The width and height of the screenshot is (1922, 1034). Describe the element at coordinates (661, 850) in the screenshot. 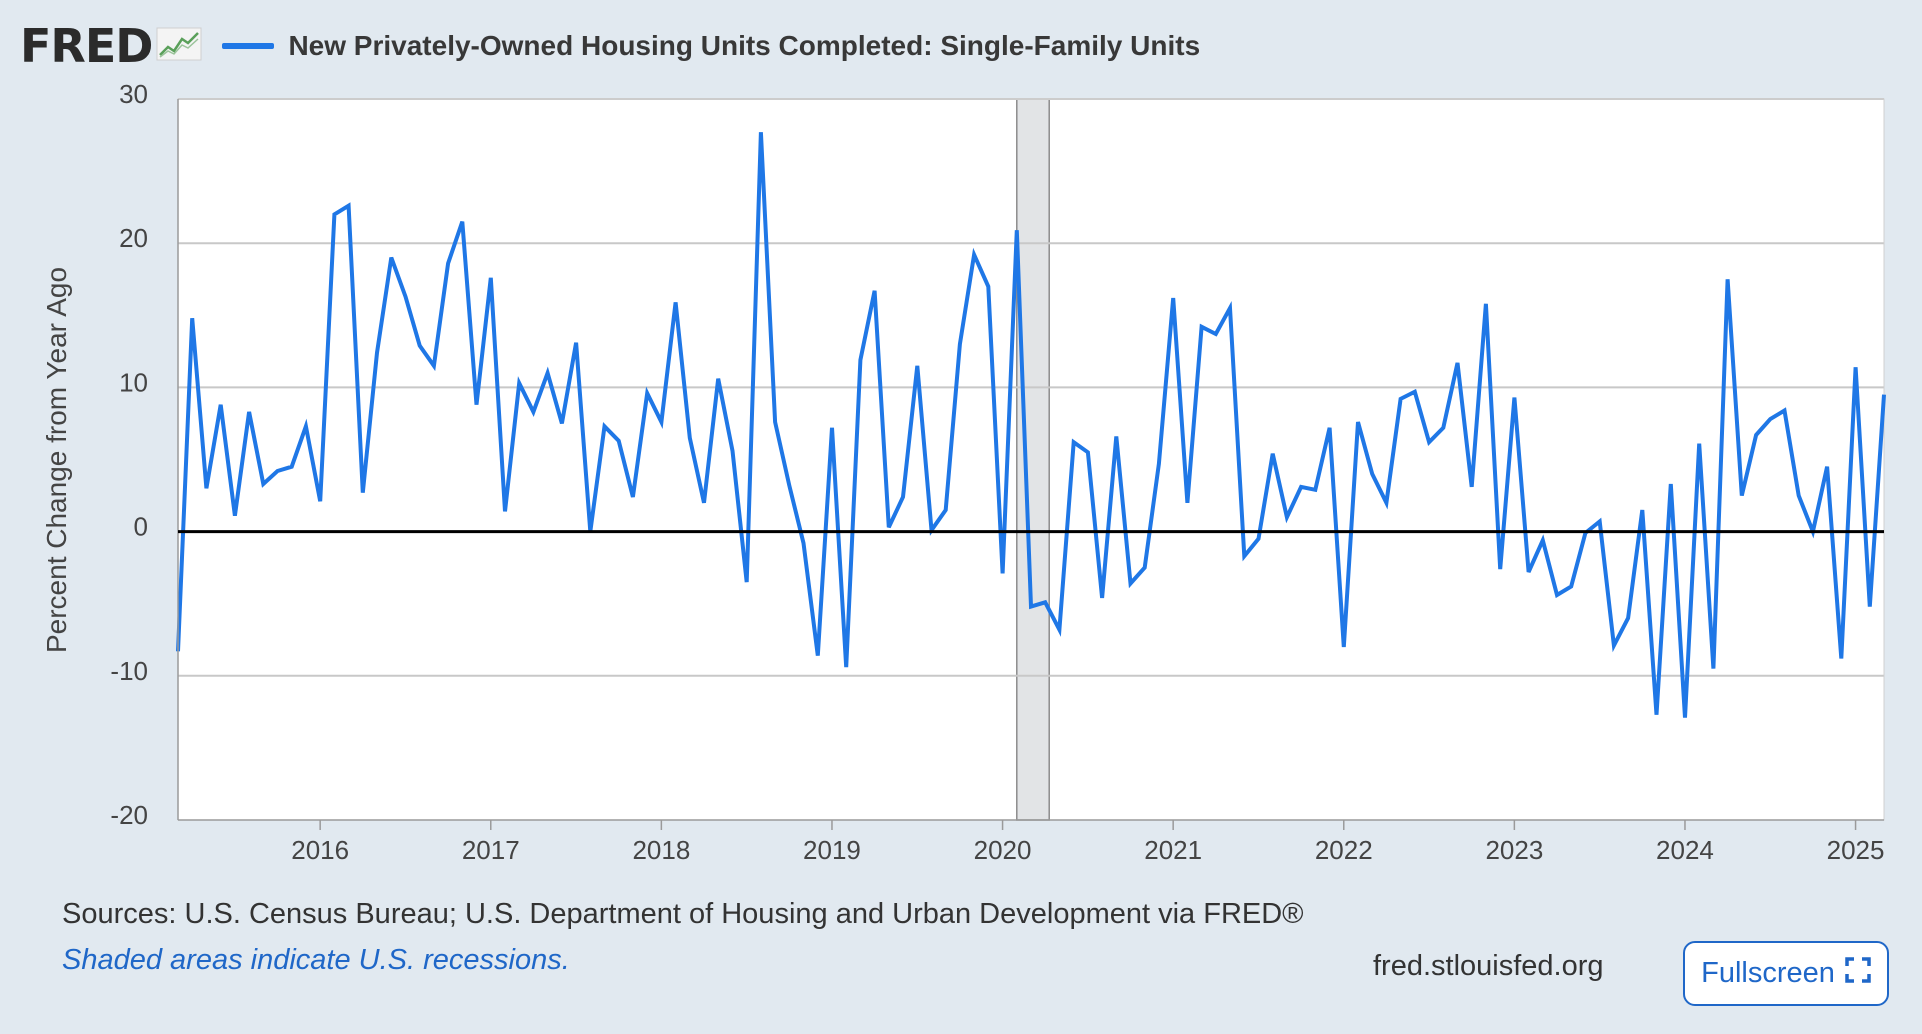

I see `x-tick-label: 2018` at that location.